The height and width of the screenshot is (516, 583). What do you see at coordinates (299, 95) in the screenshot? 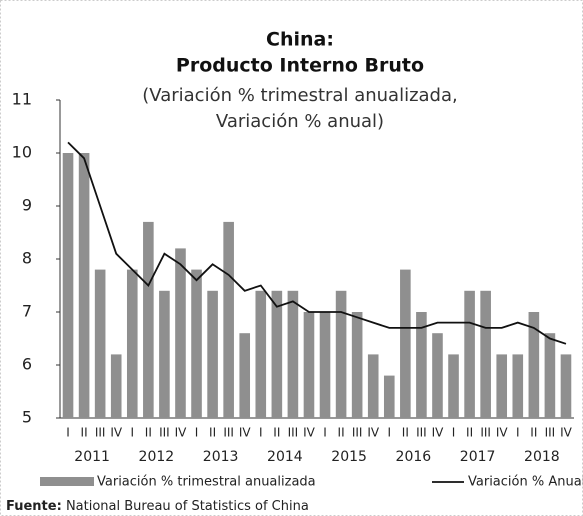
I see `chart-subtitle: (Variación % trimestral anualizada,` at bounding box center [299, 95].